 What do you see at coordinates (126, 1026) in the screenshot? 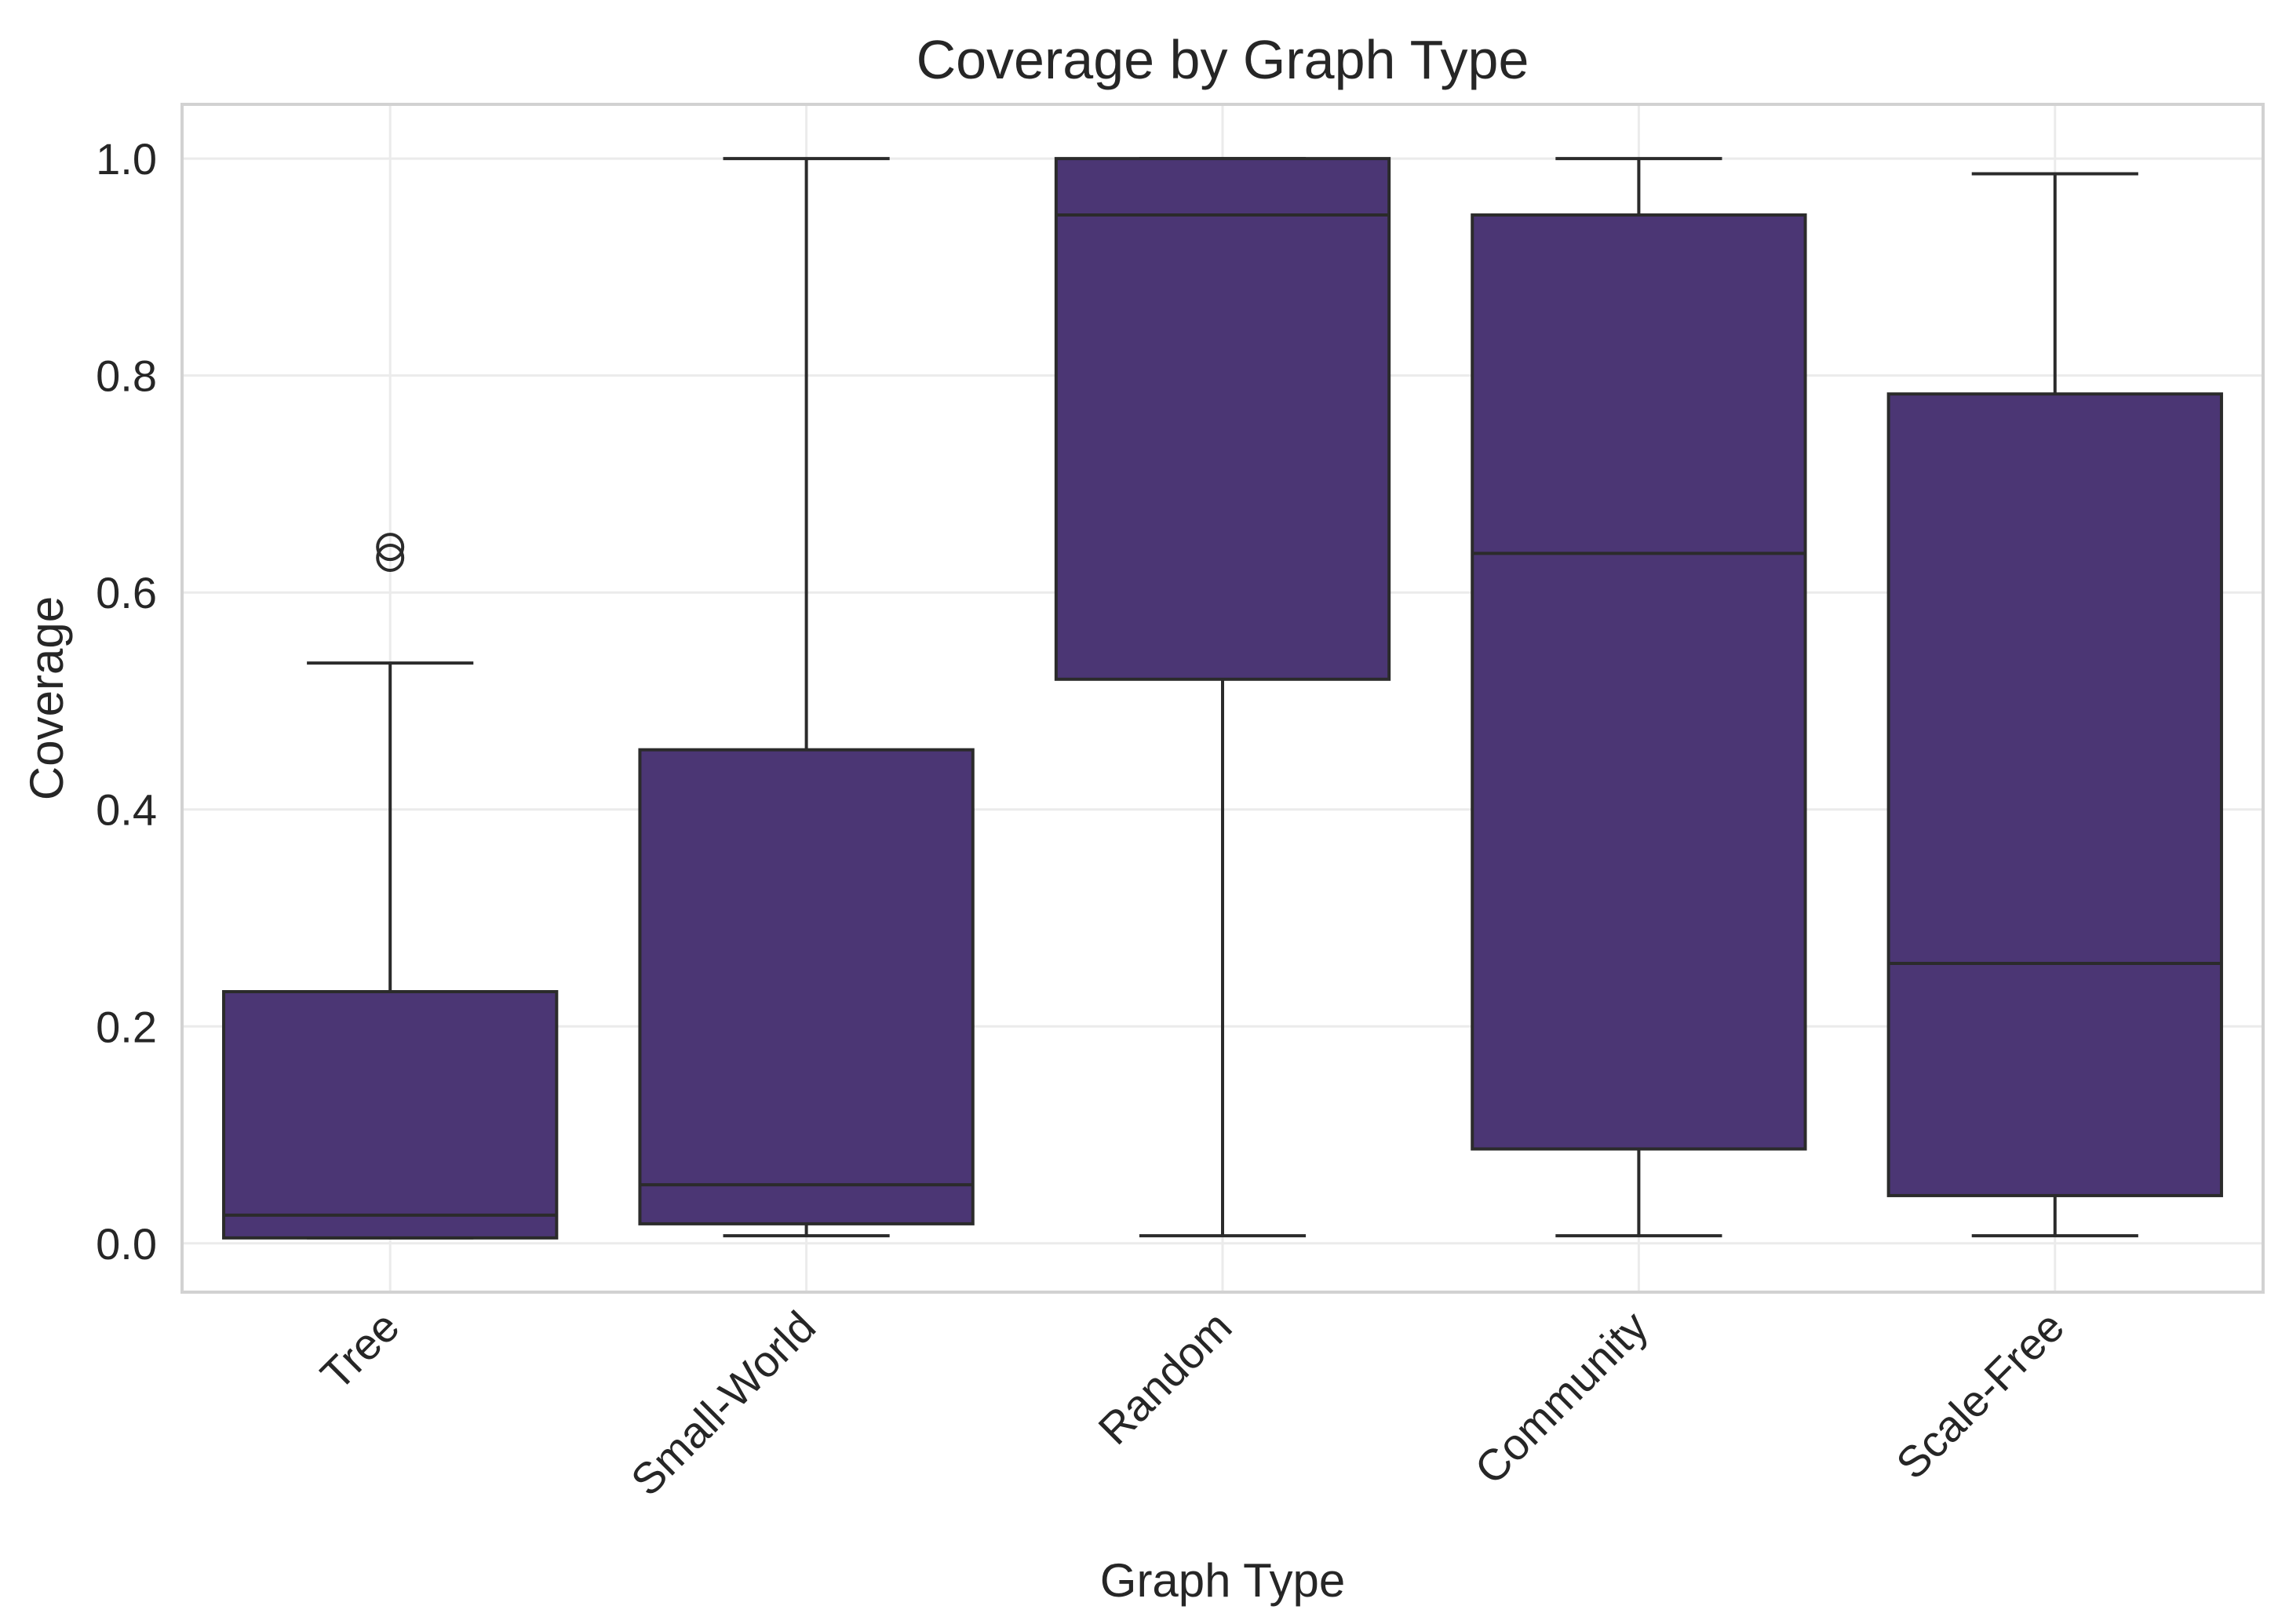
I see `y-tick-label: 0.2` at bounding box center [126, 1026].